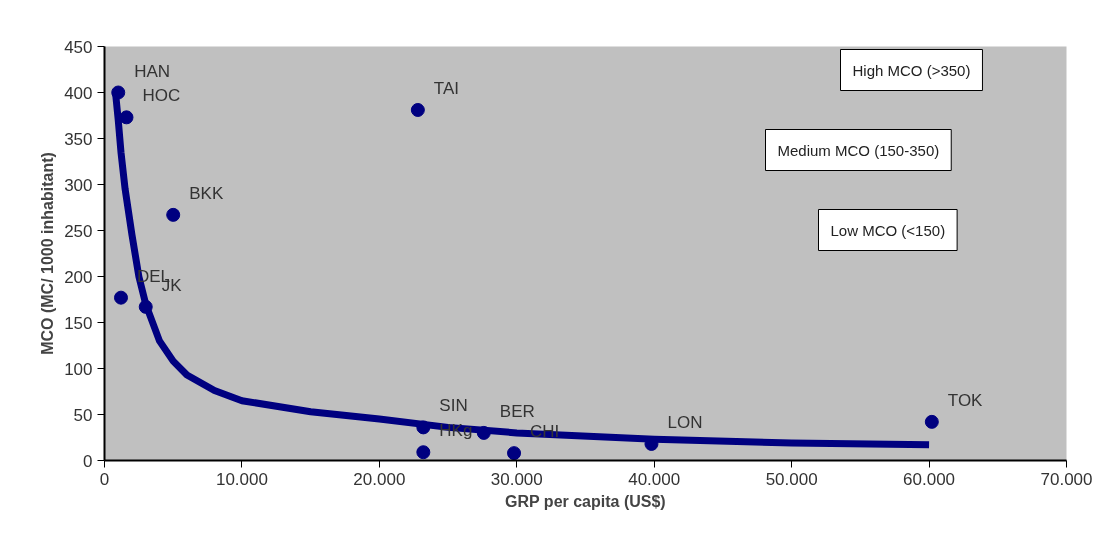  What do you see at coordinates (858, 150) in the screenshot?
I see `annotation: Medium MCO (150-350)` at bounding box center [858, 150].